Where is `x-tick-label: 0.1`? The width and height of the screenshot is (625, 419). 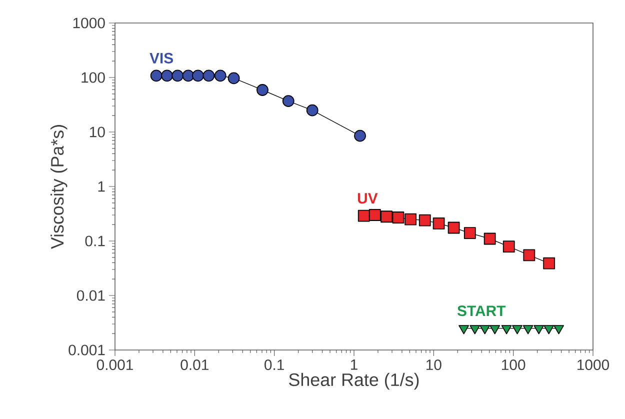 x-tick-label: 0.1 is located at coordinates (274, 364).